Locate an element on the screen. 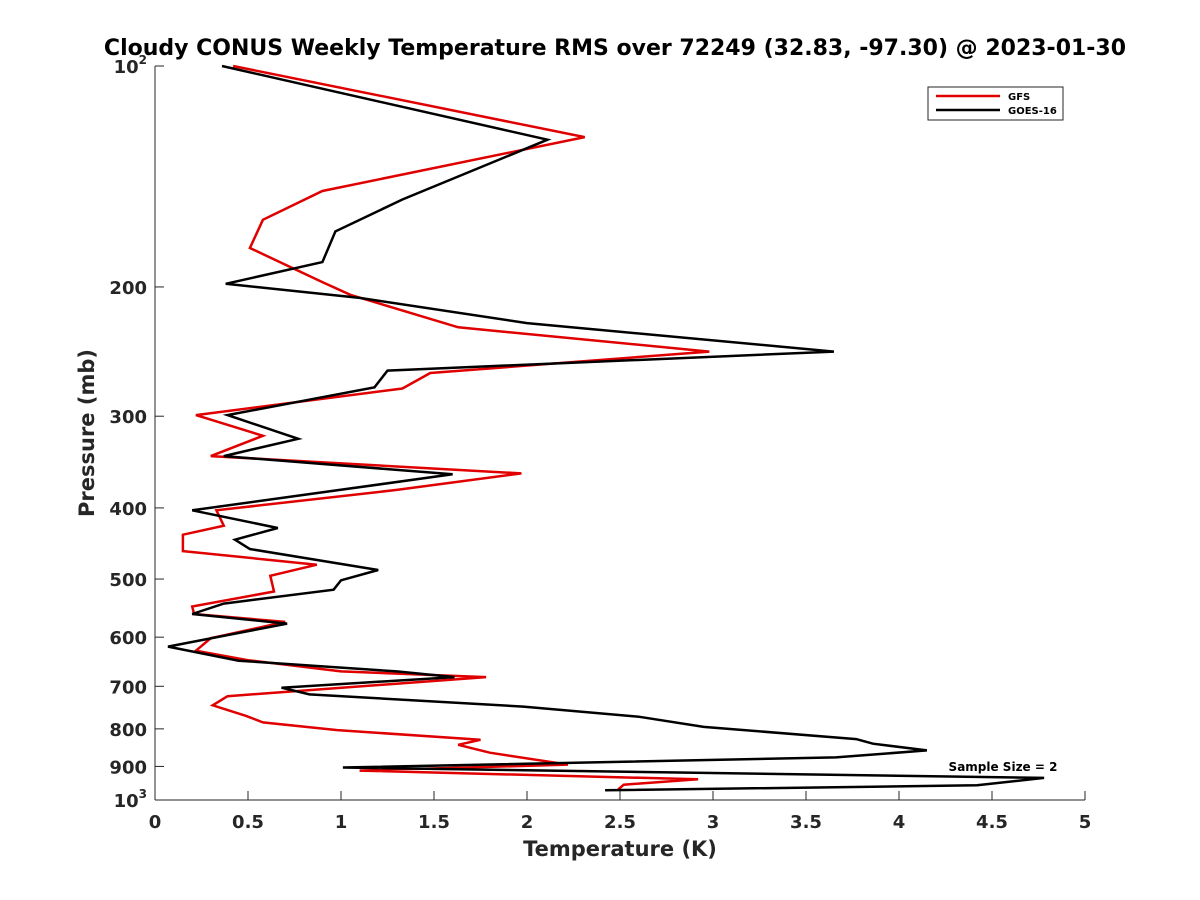 The image size is (1200, 900). legend-label: GOES-16 is located at coordinates (1032, 111).